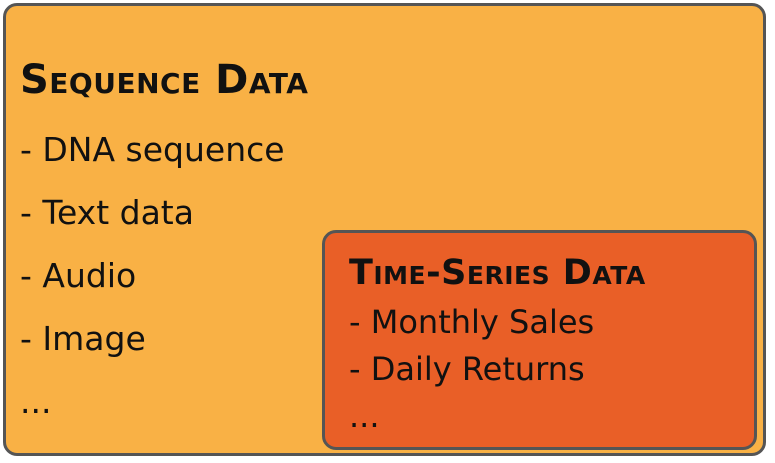 Image resolution: width=775 pixels, height=463 pixels. What do you see at coordinates (164, 80) in the screenshot?
I see `sequence-data-title: Sequence Data` at bounding box center [164, 80].